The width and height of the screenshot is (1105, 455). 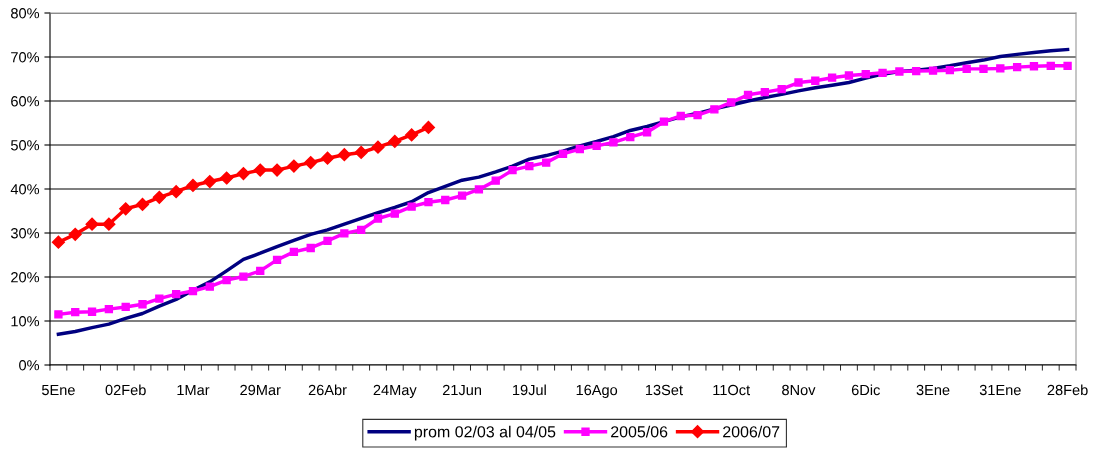 What do you see at coordinates (193, 390) in the screenshot?
I see `x-tick-label: 1Mar` at bounding box center [193, 390].